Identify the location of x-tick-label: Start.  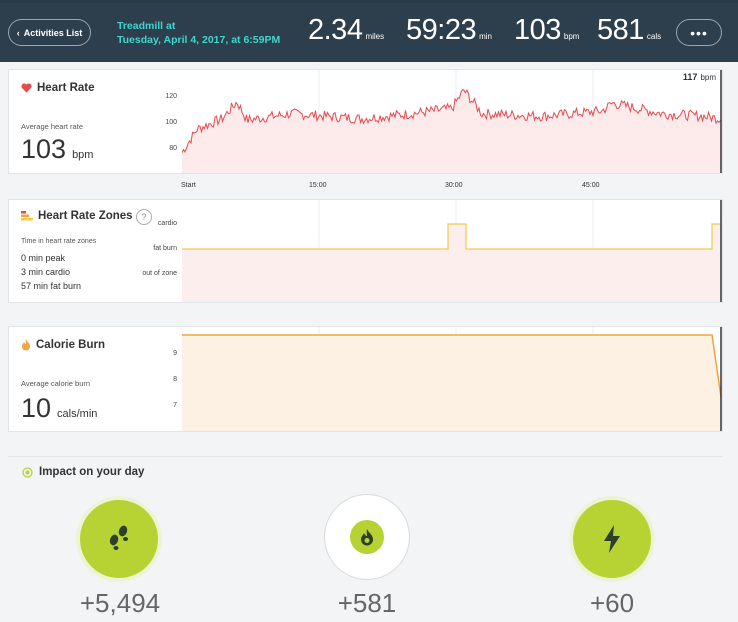
(188, 185).